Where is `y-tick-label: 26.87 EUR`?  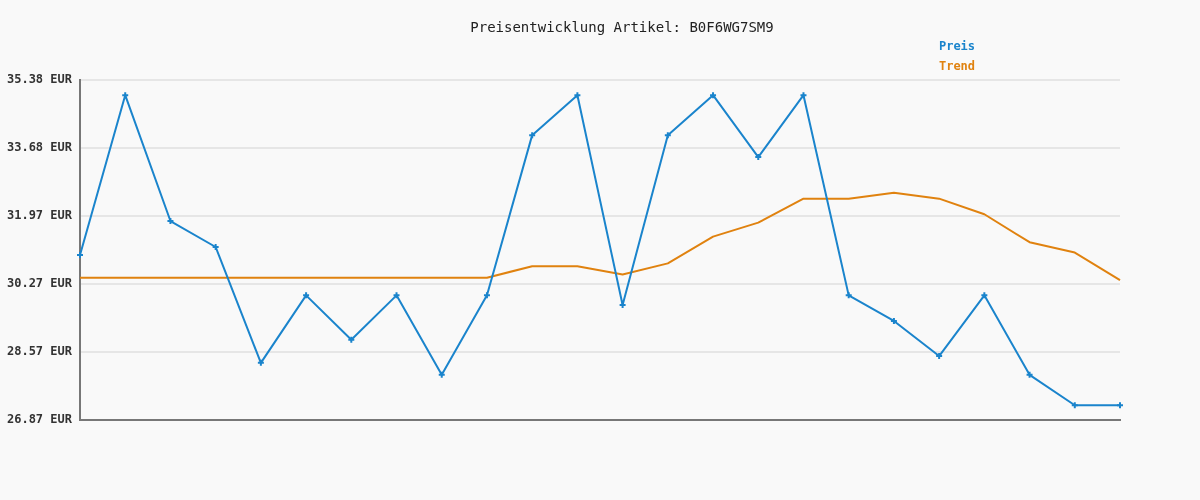
y-tick-label: 26.87 EUR is located at coordinates (39, 419).